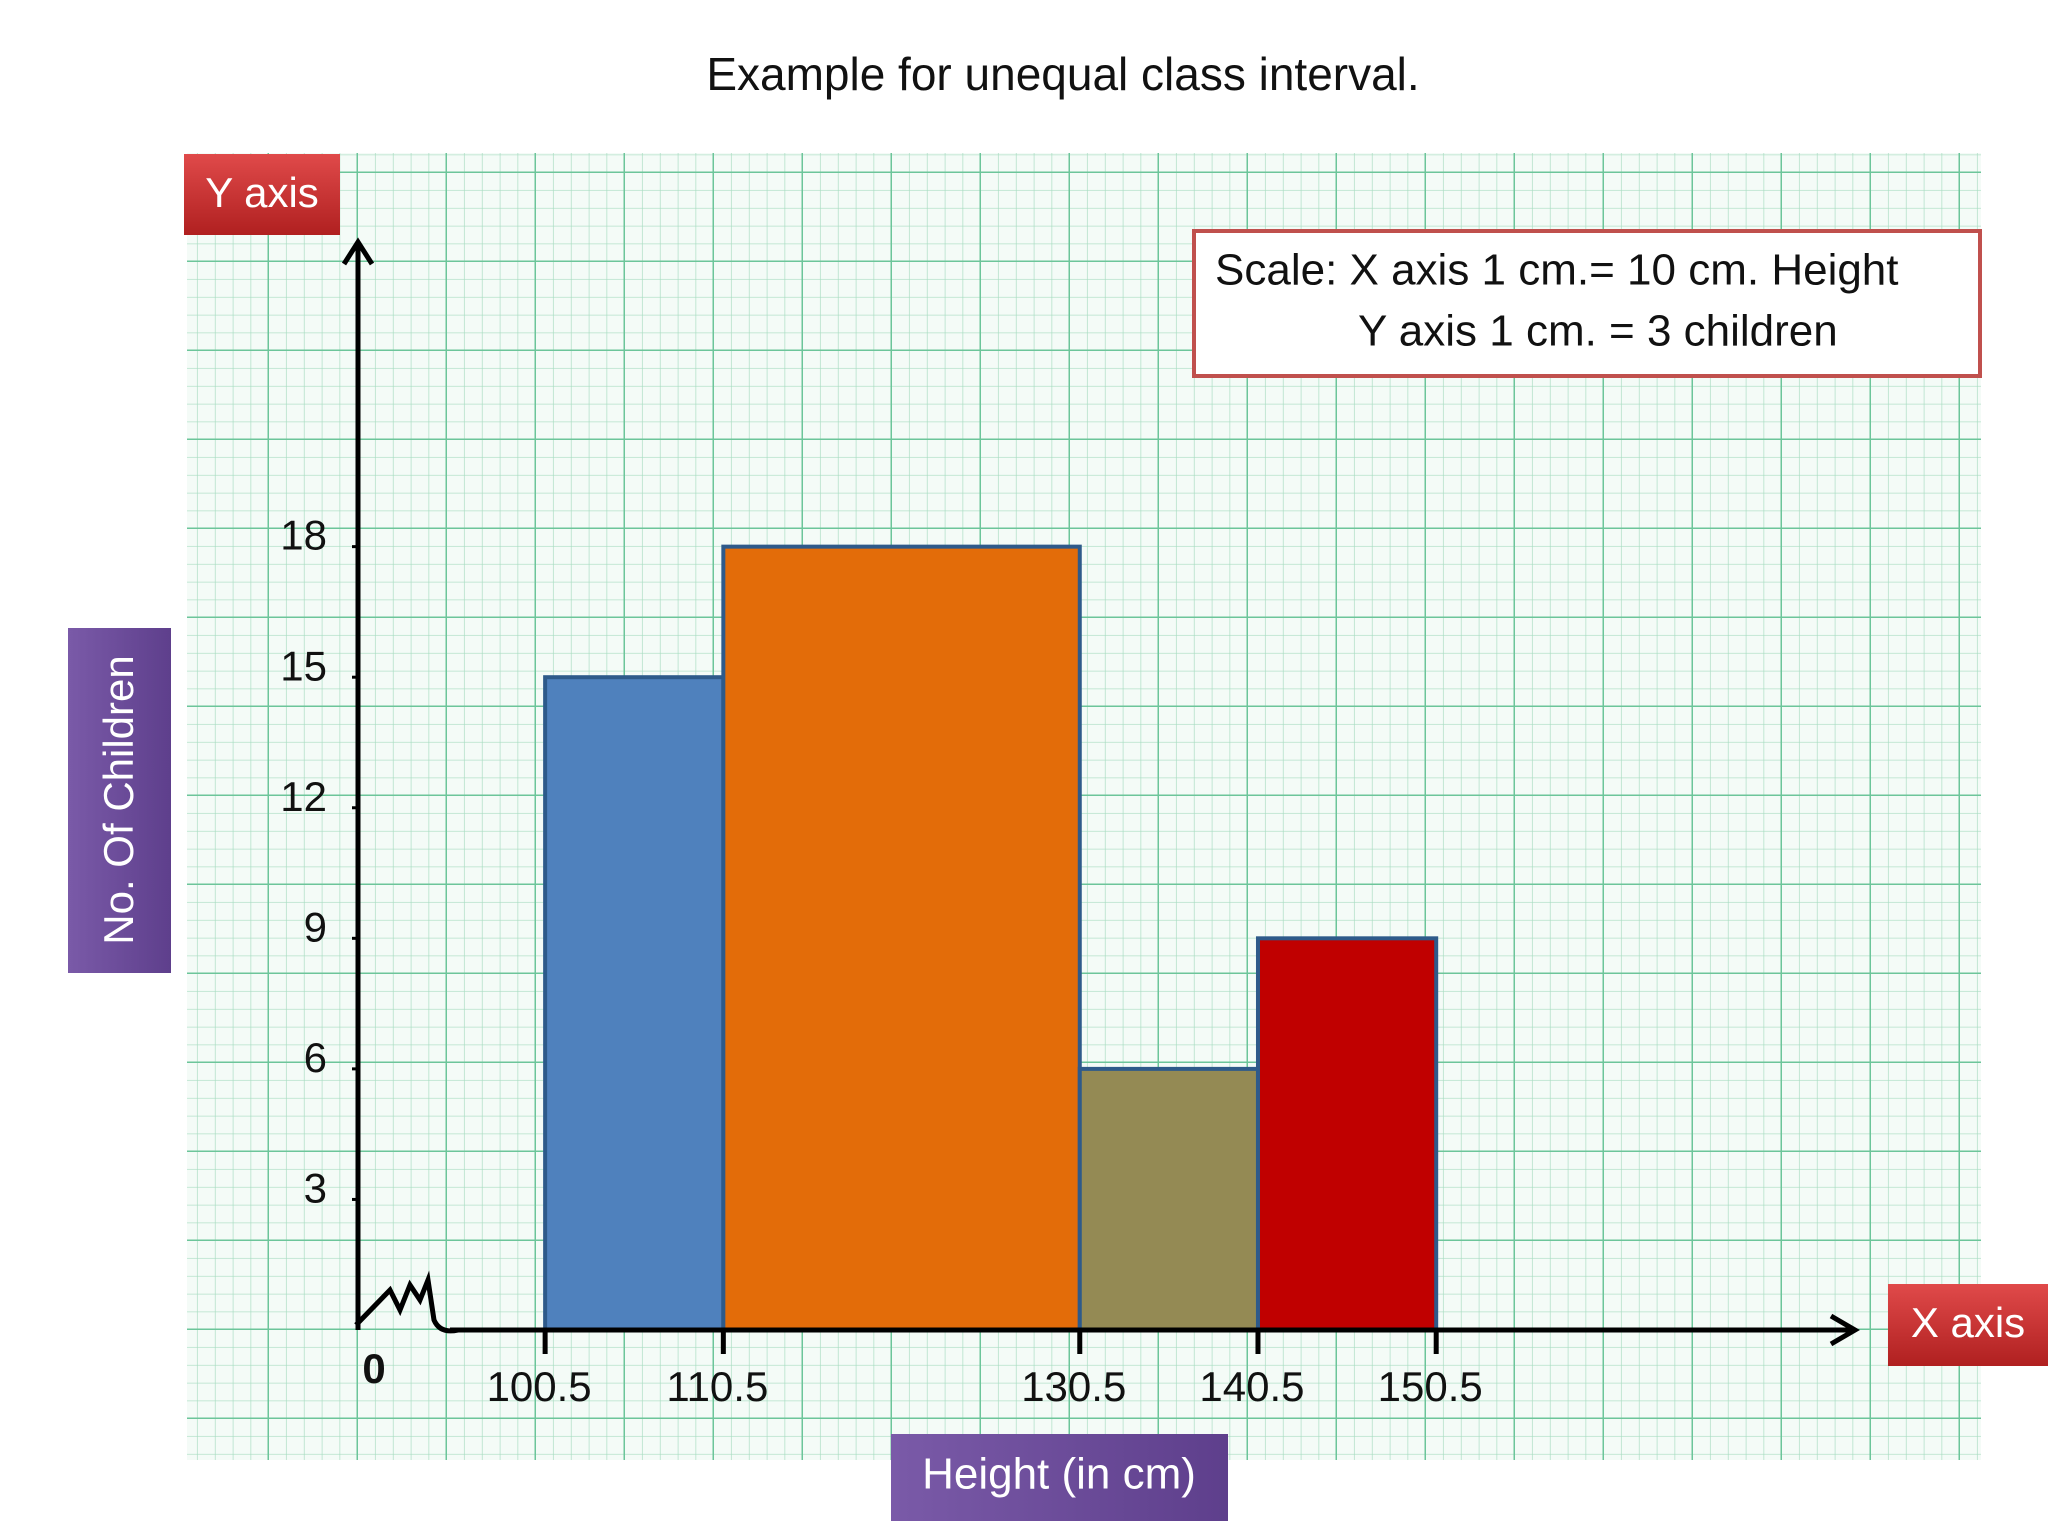 This screenshot has height=1536, width=2048. What do you see at coordinates (315, 1057) in the screenshot?
I see `y-tick-label: 6` at bounding box center [315, 1057].